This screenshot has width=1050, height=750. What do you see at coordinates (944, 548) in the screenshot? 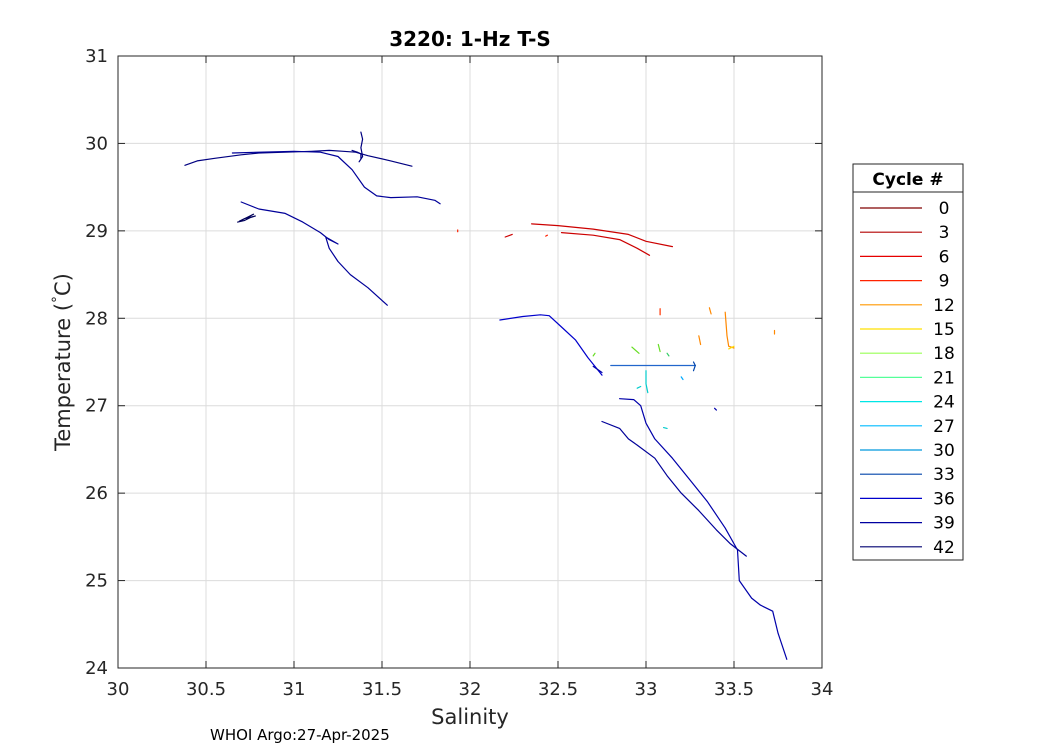
I see `legend-label-42: 42` at bounding box center [944, 548].